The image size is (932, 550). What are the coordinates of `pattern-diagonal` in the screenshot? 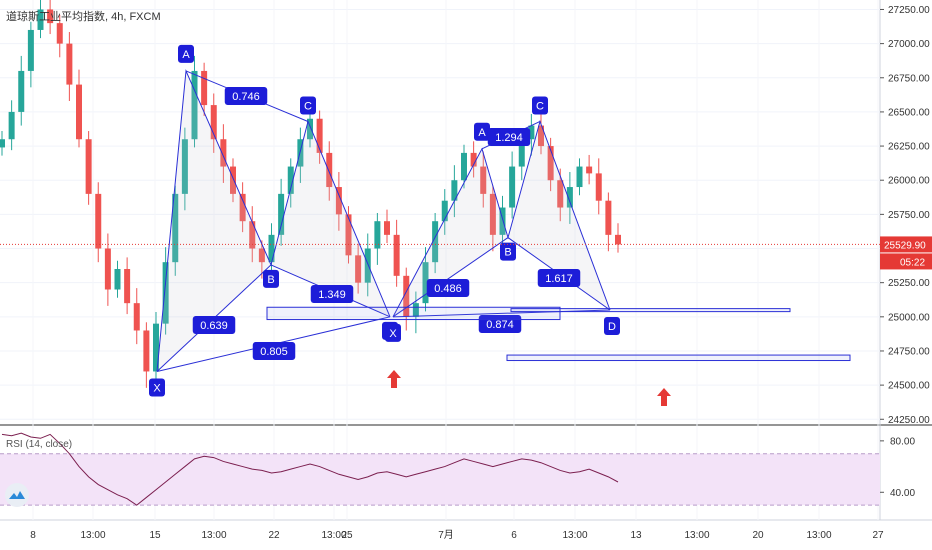 It's located at (450, 277).